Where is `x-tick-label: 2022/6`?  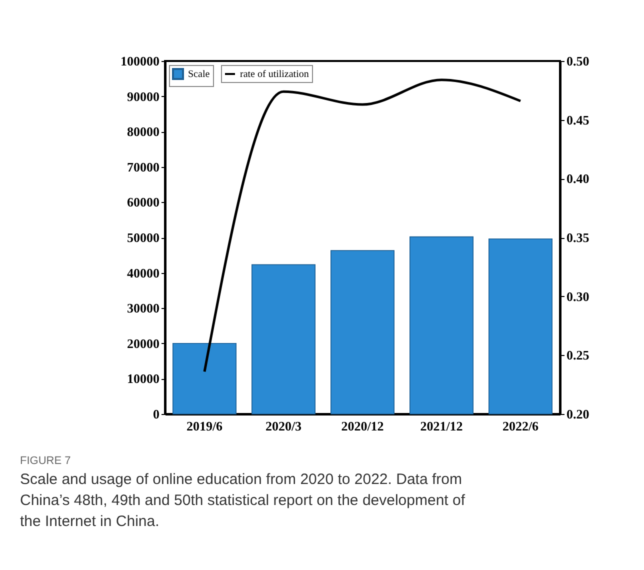
x-tick-label: 2022/6 is located at coordinates (521, 426).